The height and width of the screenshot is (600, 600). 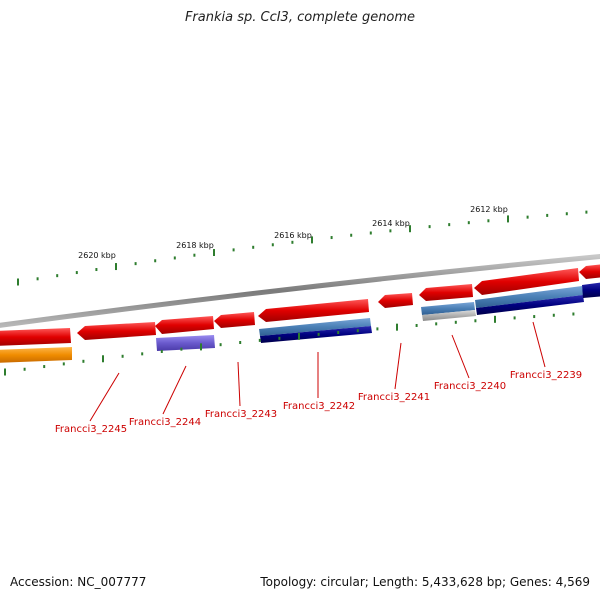 What do you see at coordinates (489, 209) in the screenshot?
I see `tick-label-2612: 2612 kbp` at bounding box center [489, 209].